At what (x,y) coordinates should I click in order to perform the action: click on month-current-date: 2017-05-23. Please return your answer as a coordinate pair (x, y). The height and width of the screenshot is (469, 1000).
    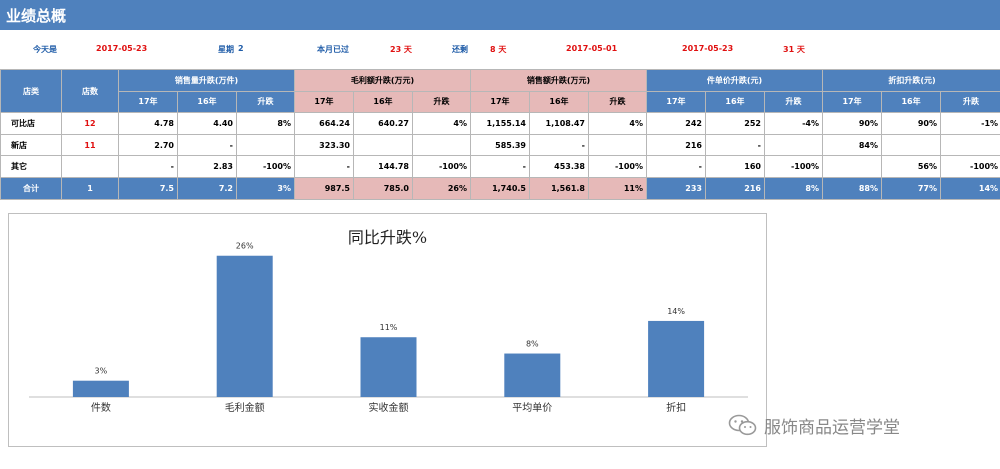
    Looking at the image, I should click on (708, 48).